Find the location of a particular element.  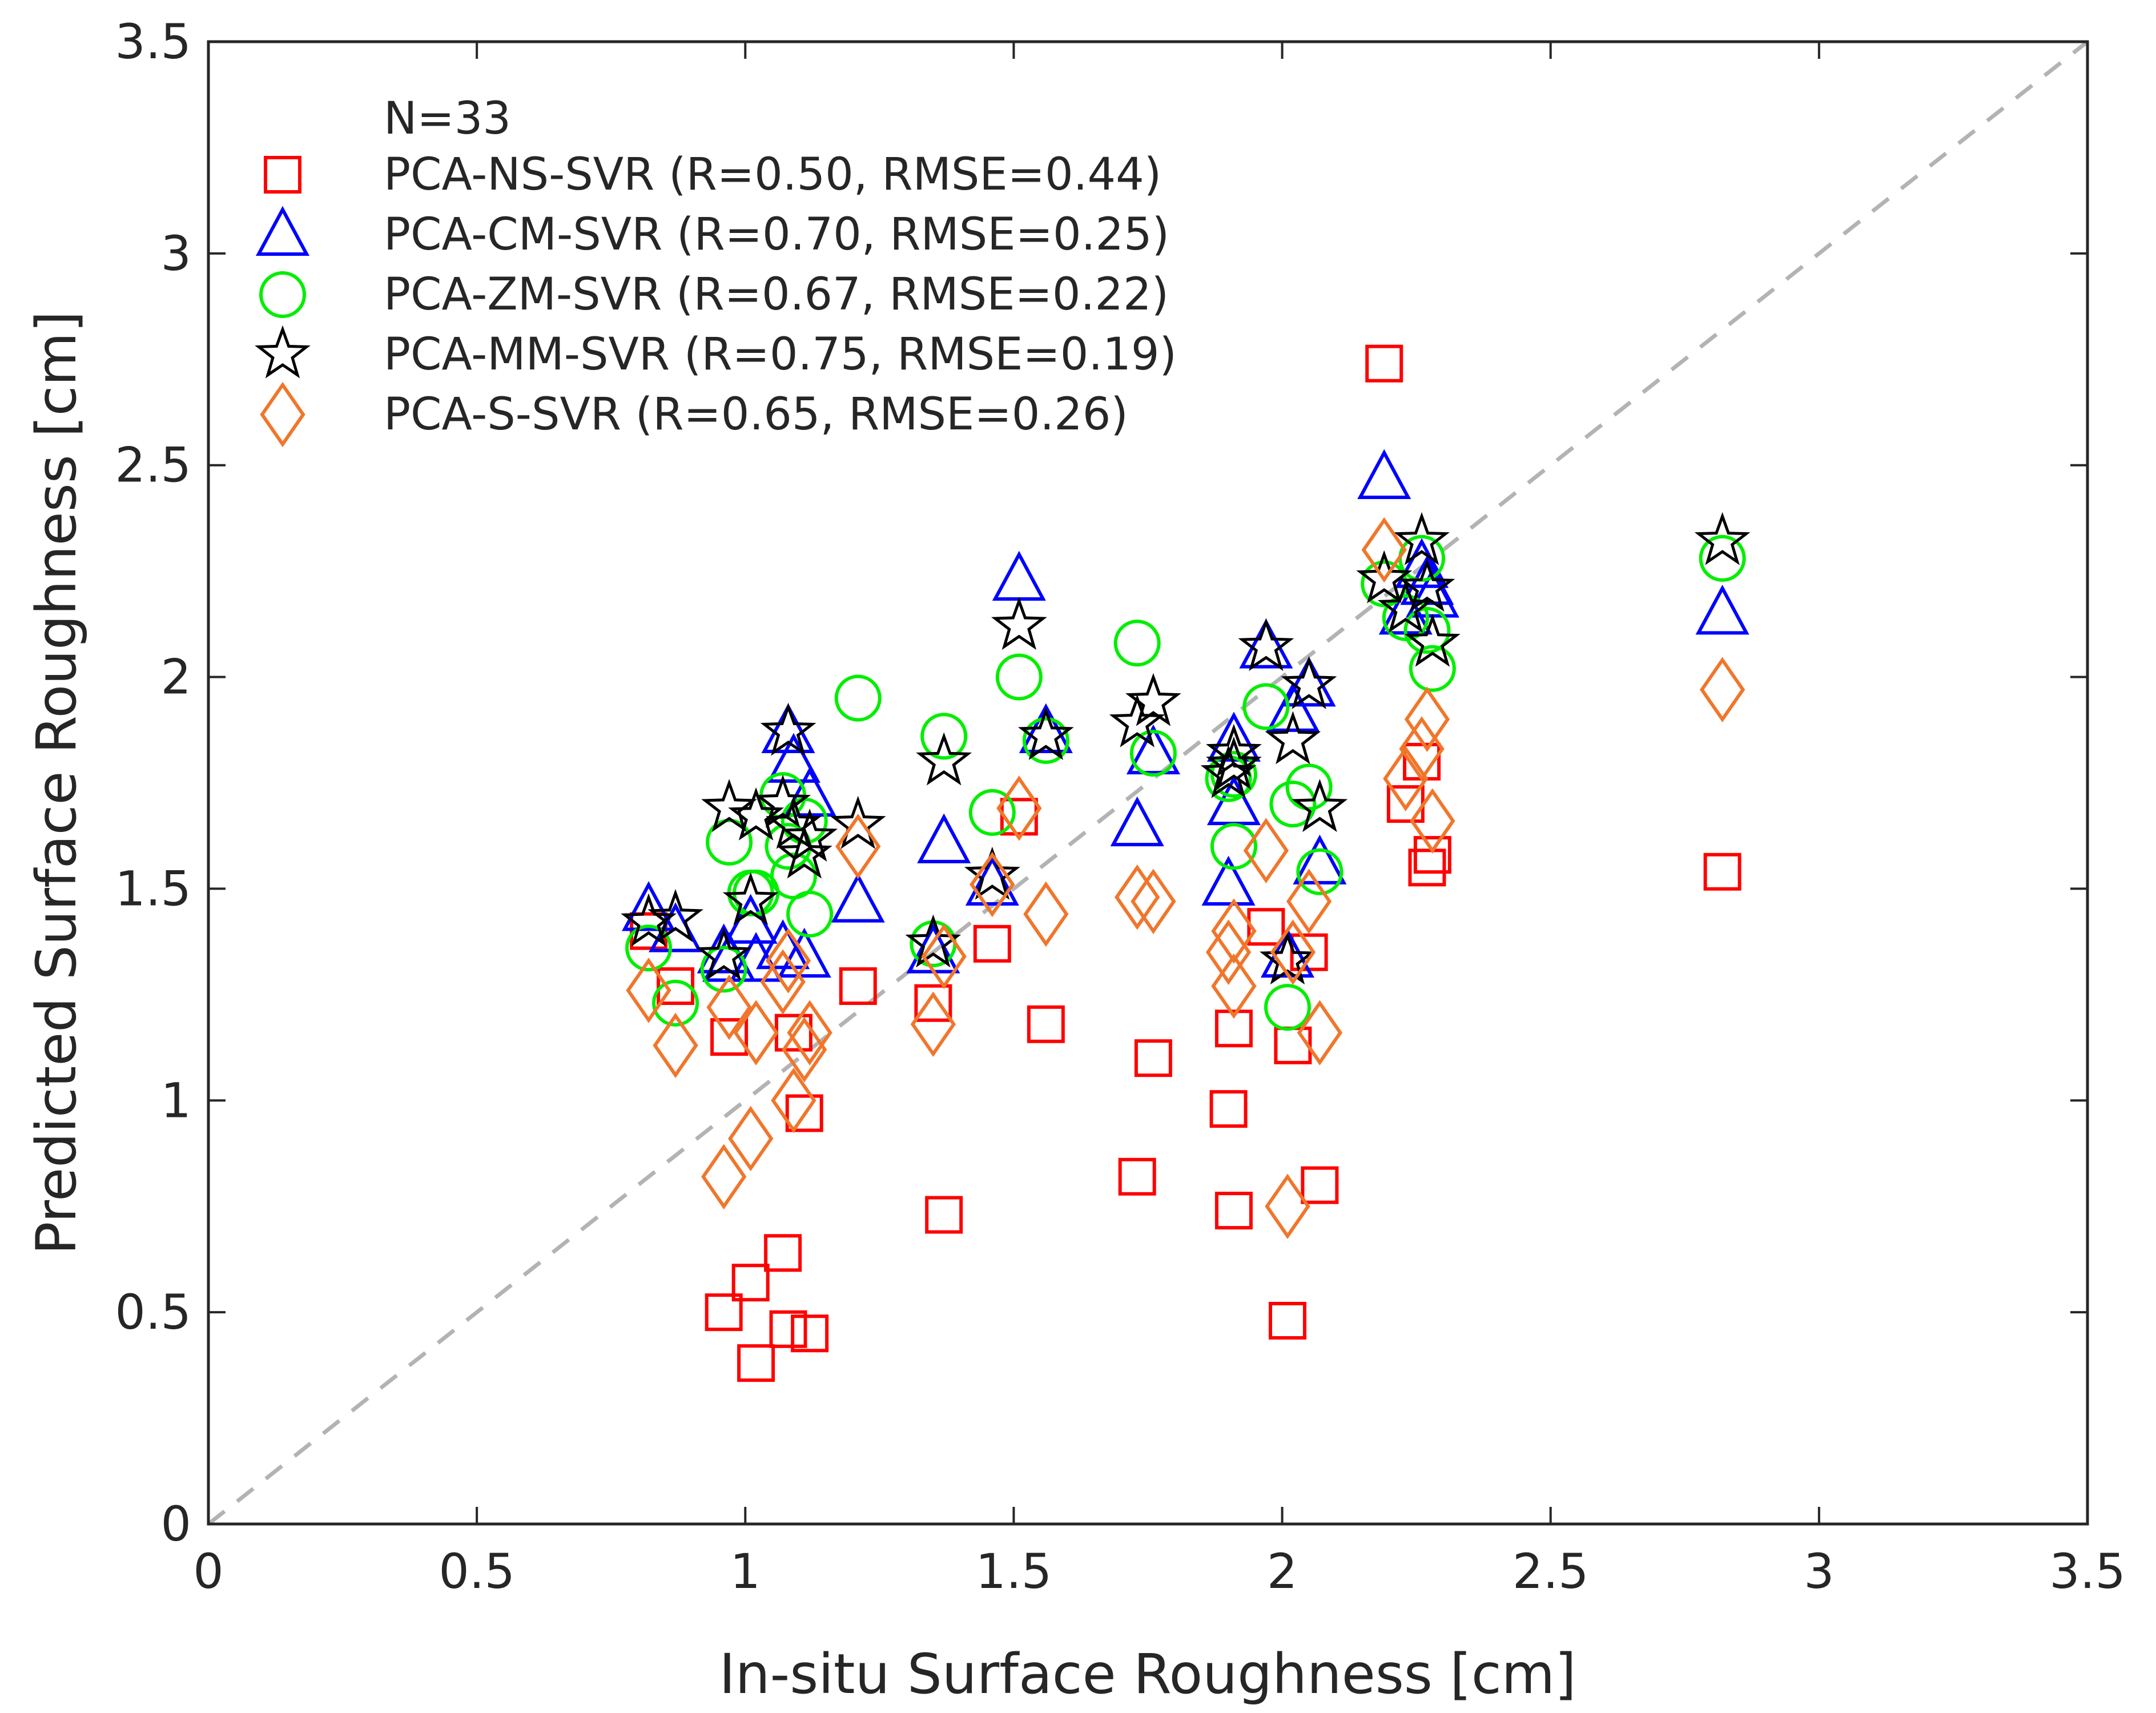

legend-label: PCA-CM-SVR (R=0.70, RMSE=0.25) is located at coordinates (776, 234).